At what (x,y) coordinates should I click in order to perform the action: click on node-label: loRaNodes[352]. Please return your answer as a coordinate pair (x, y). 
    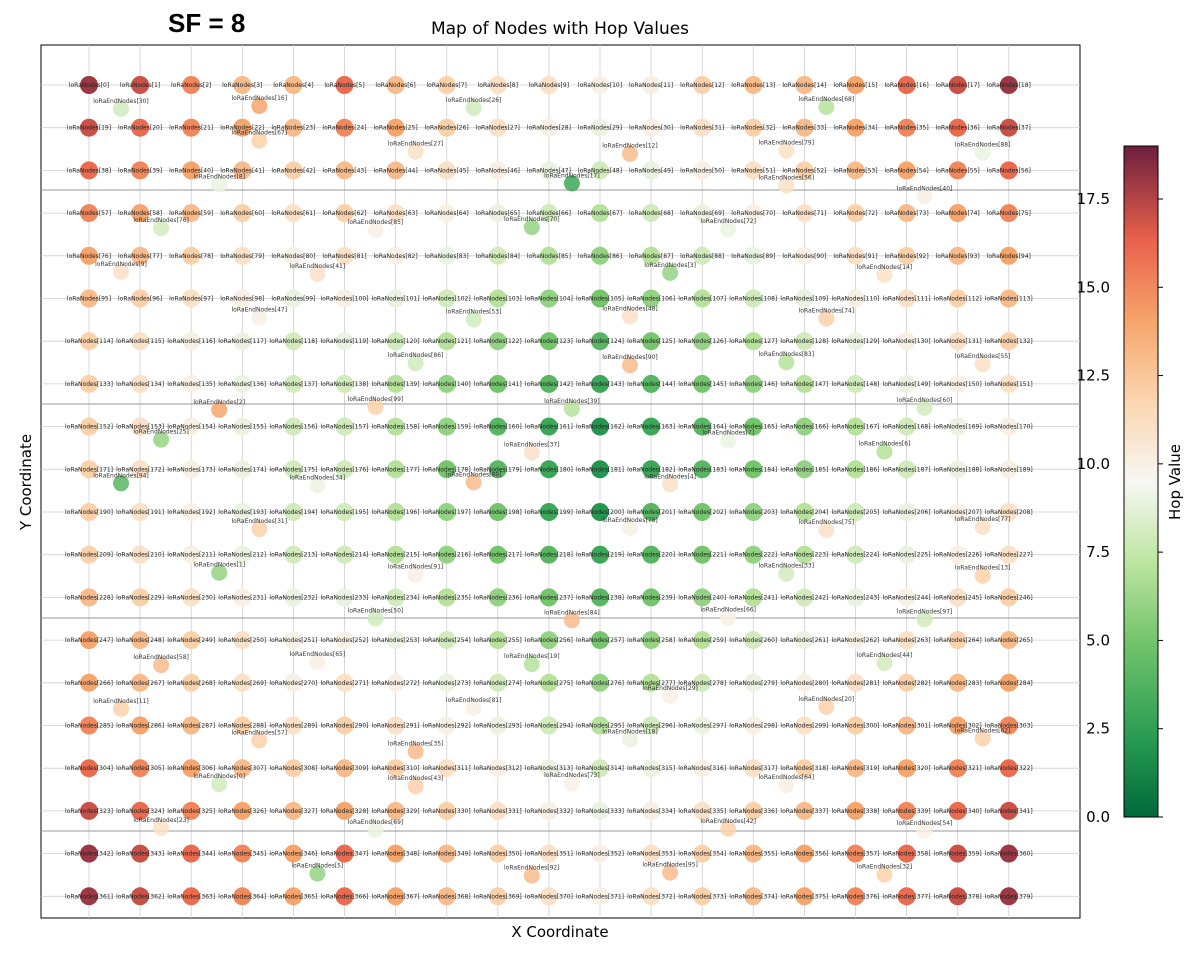
    Looking at the image, I should click on (600, 854).